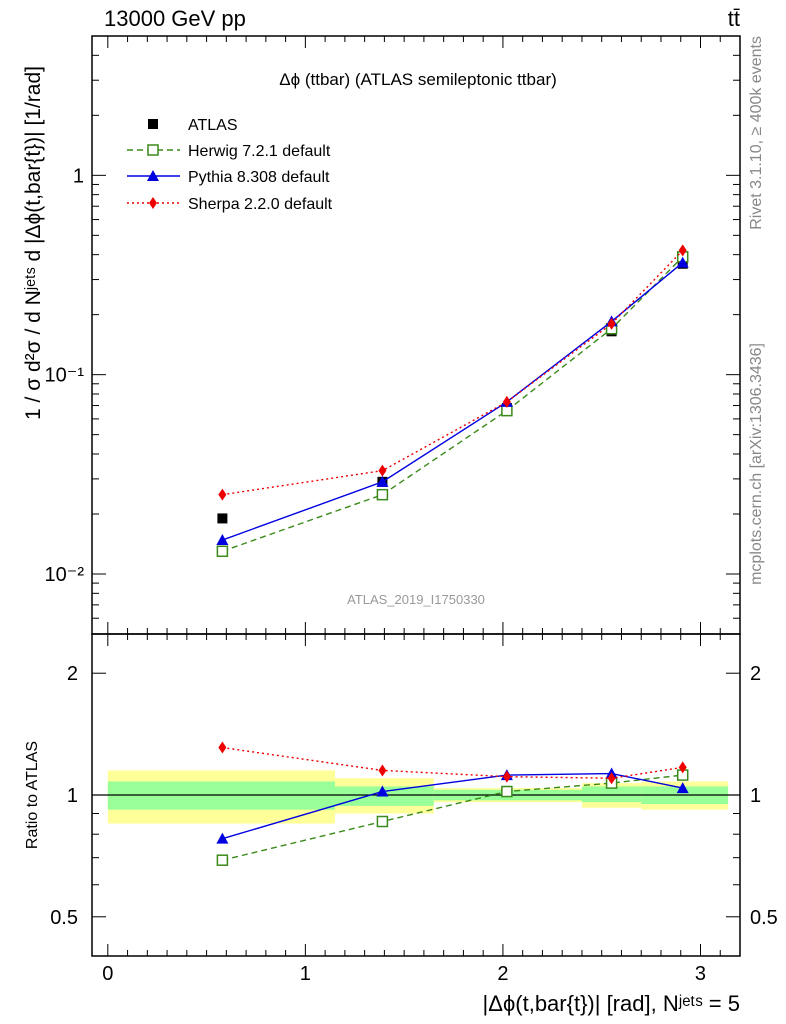  Describe the element at coordinates (213, 125) in the screenshot. I see `legend-label: ATLAS` at that location.